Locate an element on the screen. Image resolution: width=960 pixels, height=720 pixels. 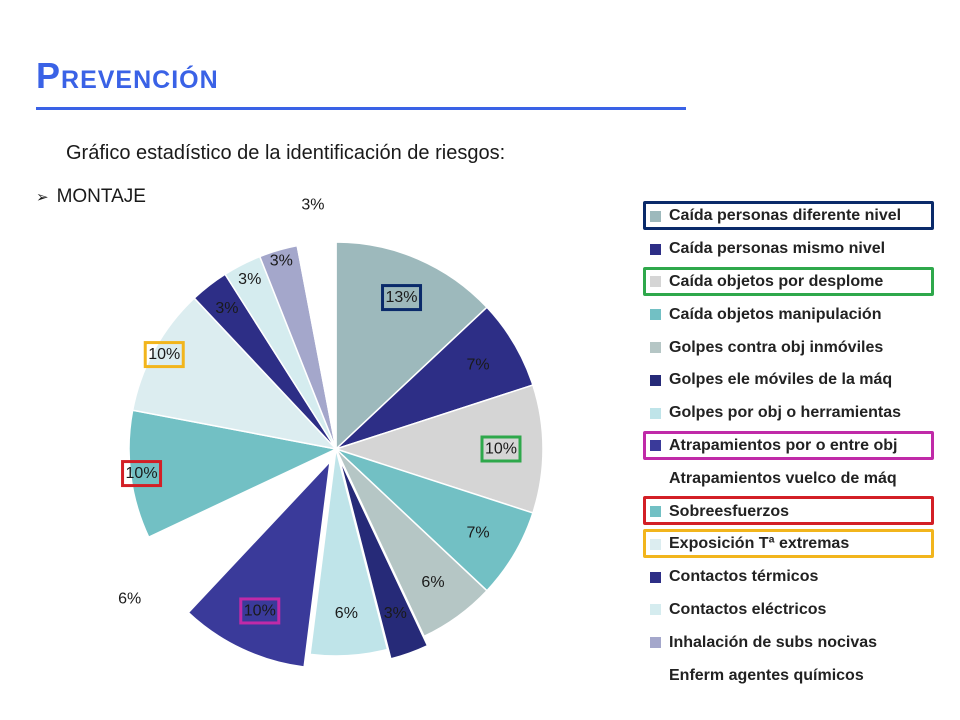
legend-label: Caída objetos manipulación is located at coordinates (775, 314).